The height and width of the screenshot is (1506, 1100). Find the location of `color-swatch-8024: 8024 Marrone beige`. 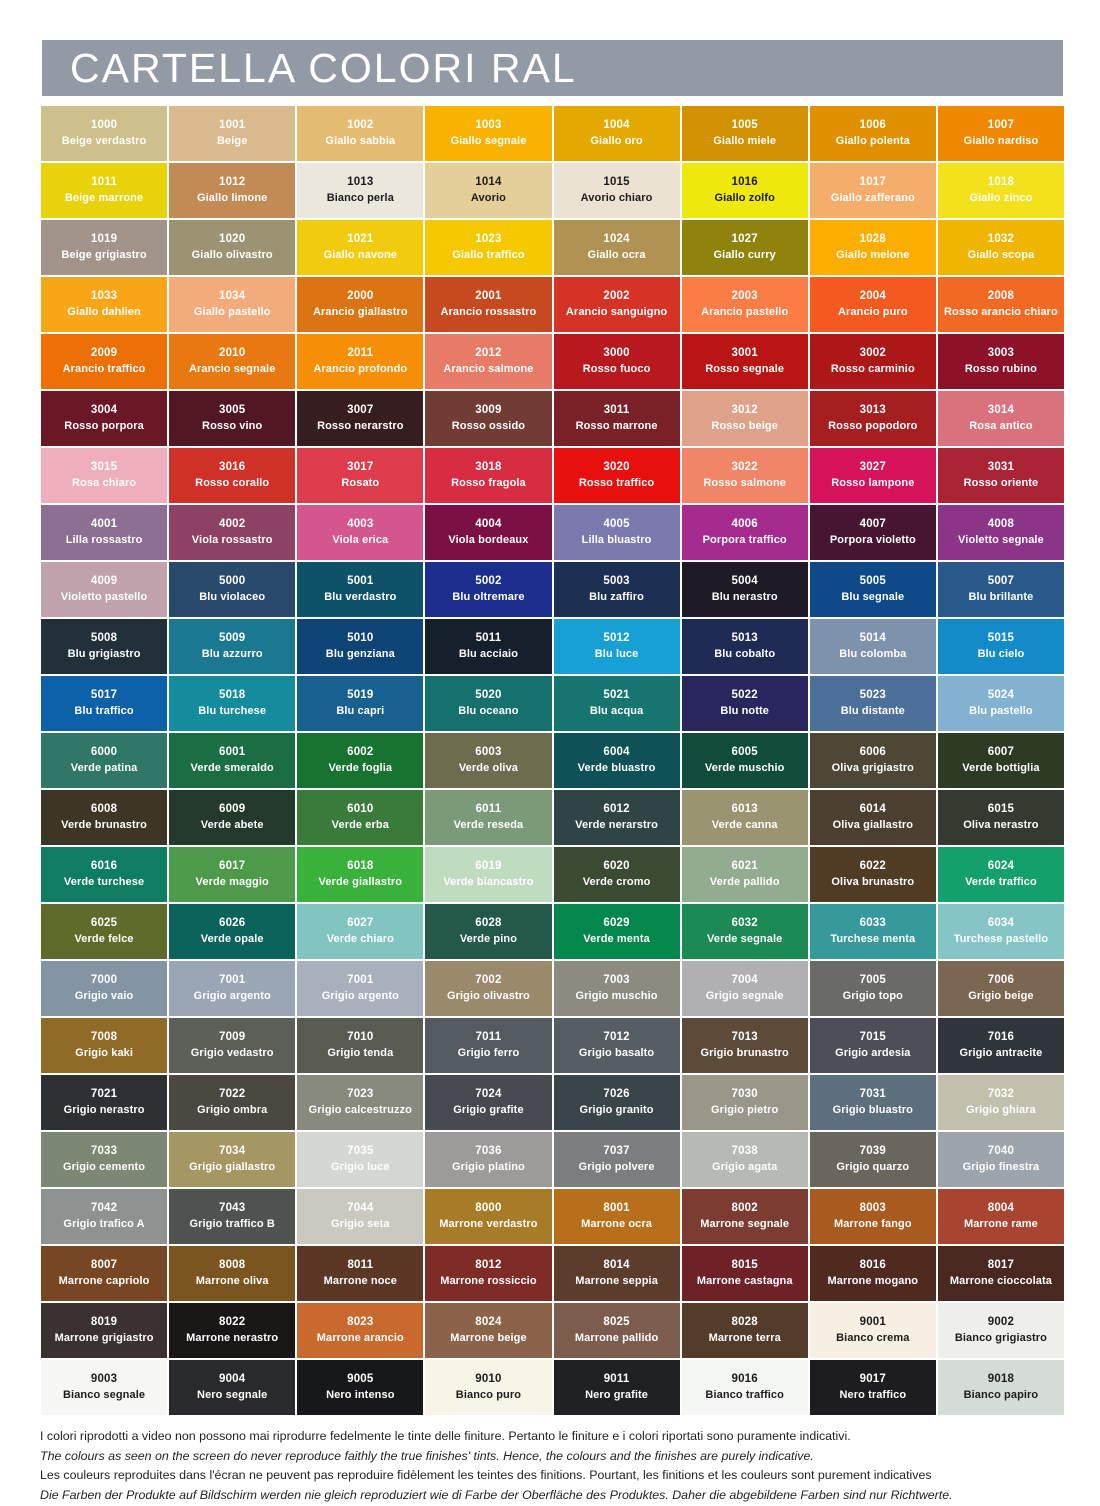

color-swatch-8024: 8024 Marrone beige is located at coordinates (488, 1330).